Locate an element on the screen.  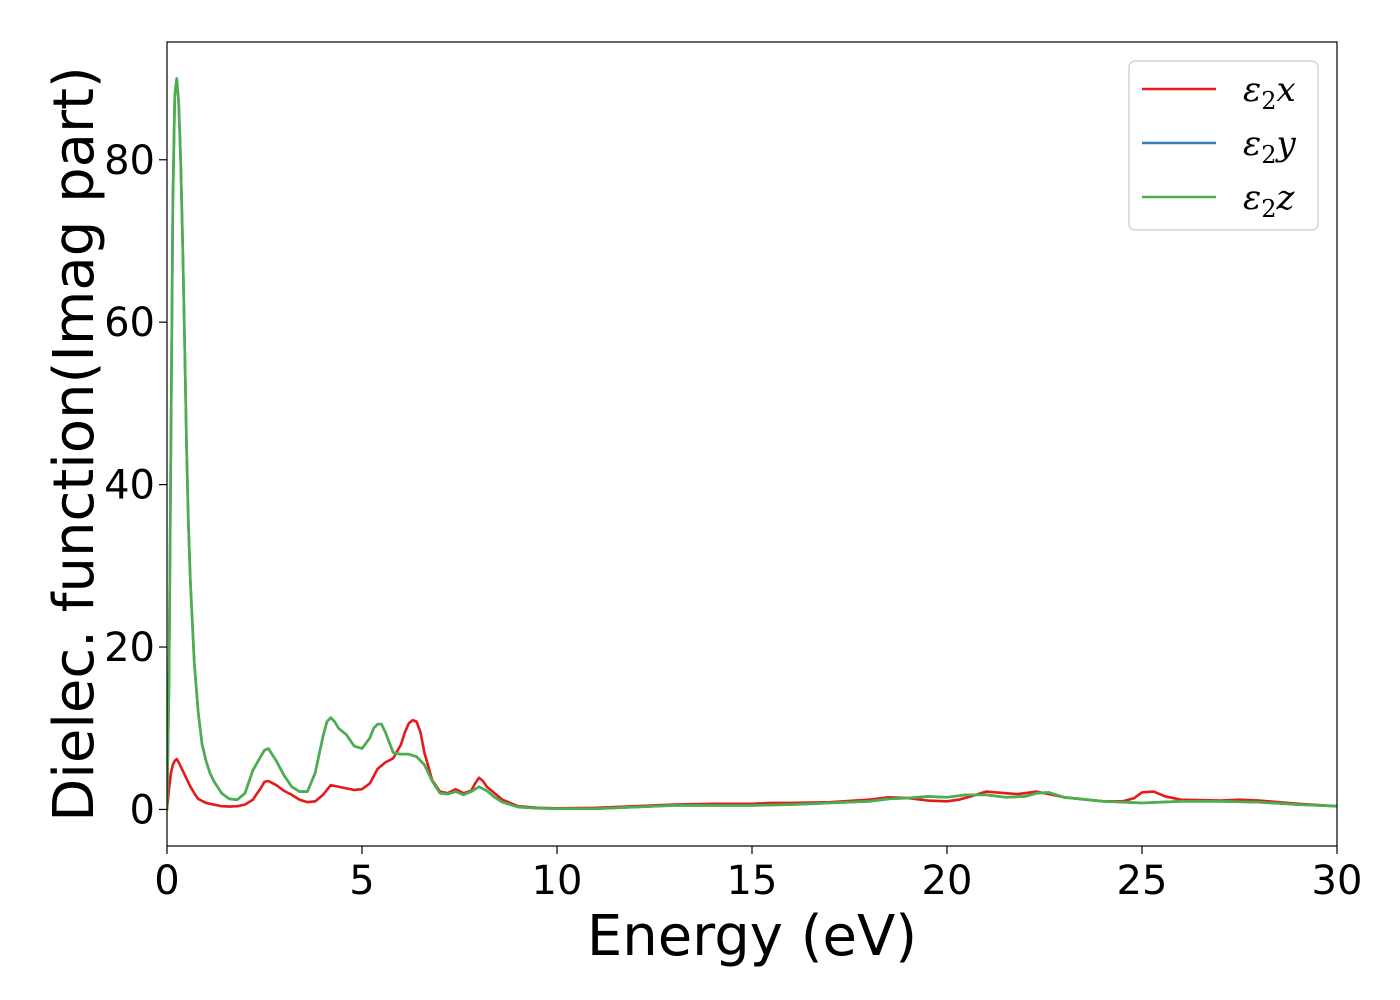
legend-label-x: ε2x is located at coordinates (1269, 92).